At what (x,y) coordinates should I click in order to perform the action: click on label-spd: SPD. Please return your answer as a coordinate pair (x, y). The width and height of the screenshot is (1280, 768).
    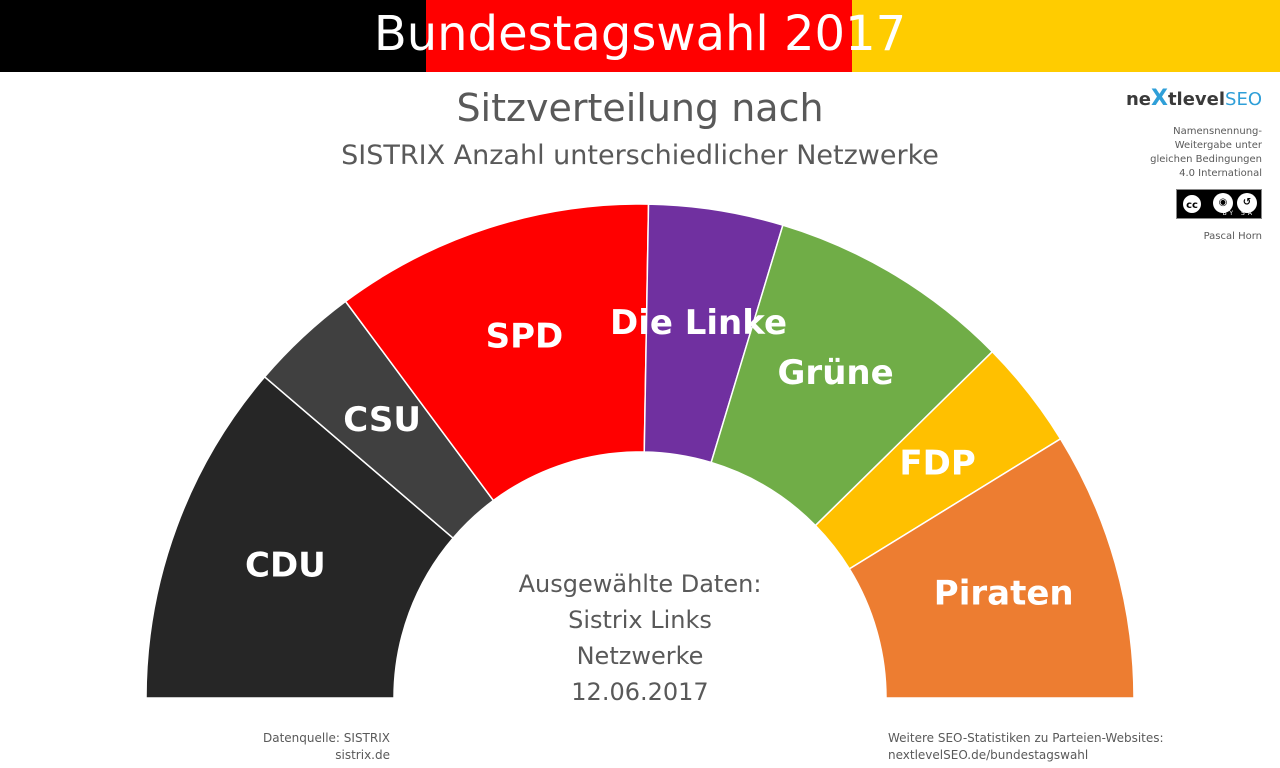
    Looking at the image, I should click on (525, 337).